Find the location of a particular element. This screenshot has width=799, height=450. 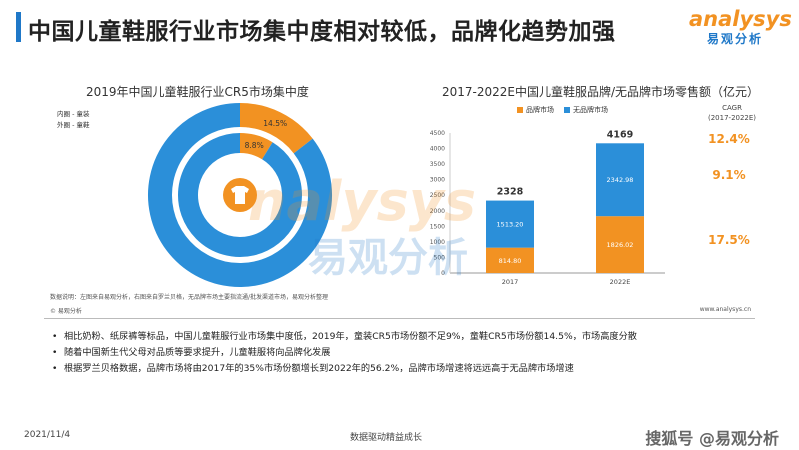

legend-brand: 品牌市场 is located at coordinates (535, 110).